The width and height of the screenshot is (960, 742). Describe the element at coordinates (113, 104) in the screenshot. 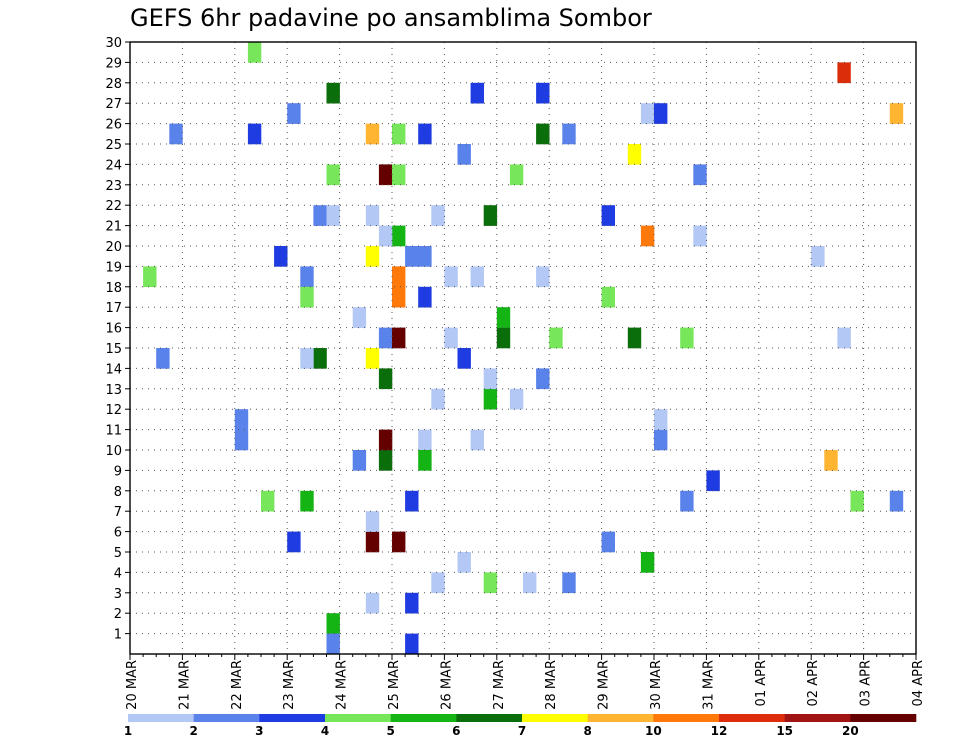

I see `y-tick-label: 27` at that location.